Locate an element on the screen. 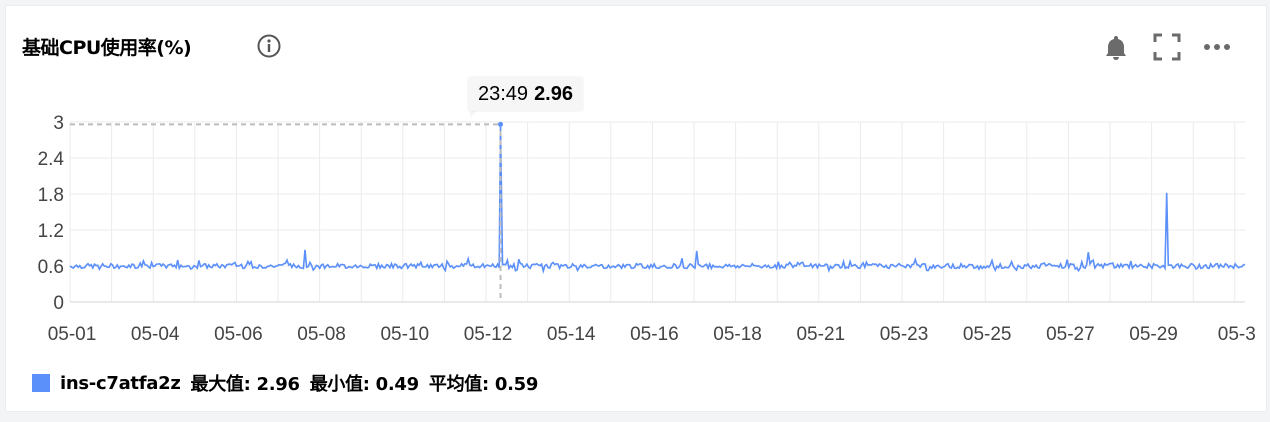  x-tick-label: 05-16 is located at coordinates (654, 334).